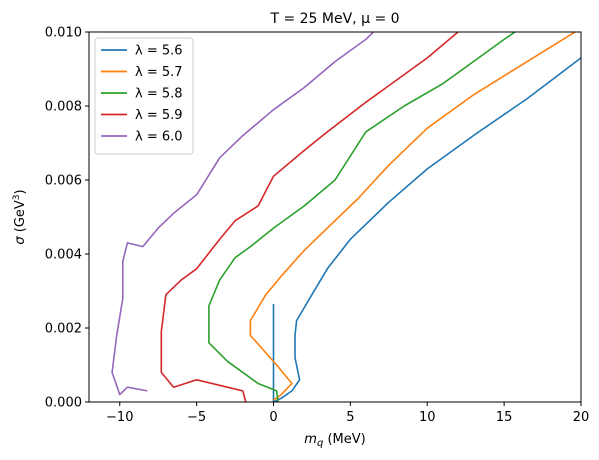 This screenshot has height=460, width=599. I want to click on y-tick-label: 0.006, so click(63, 181).